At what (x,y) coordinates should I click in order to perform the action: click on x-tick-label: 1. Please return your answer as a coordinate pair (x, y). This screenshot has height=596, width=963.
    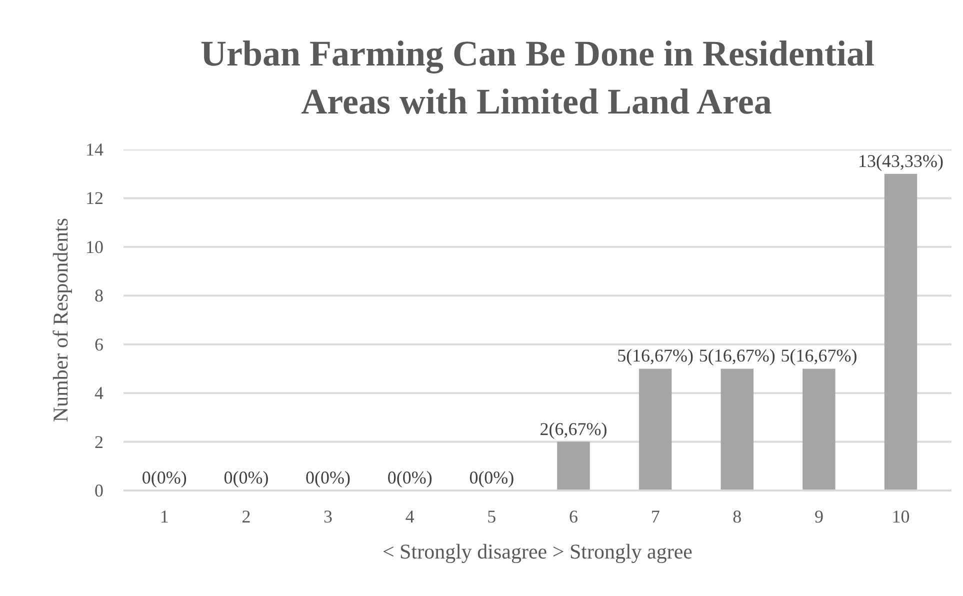
    Looking at the image, I should click on (164, 516).